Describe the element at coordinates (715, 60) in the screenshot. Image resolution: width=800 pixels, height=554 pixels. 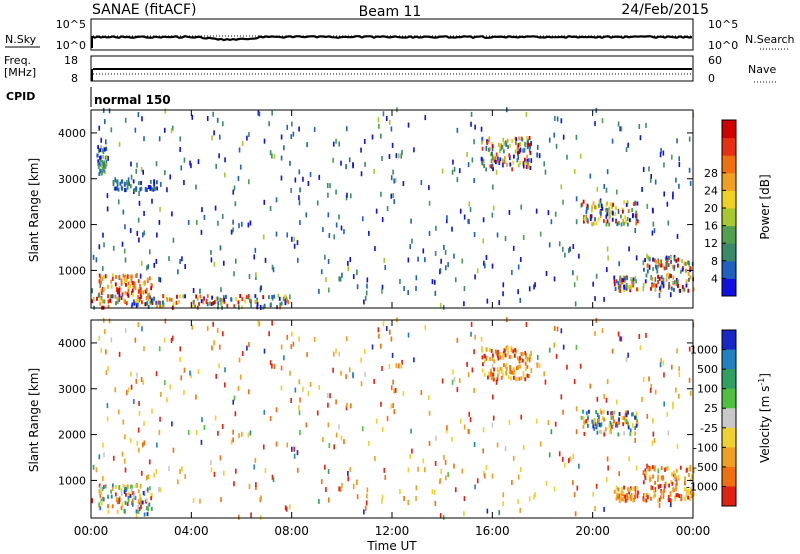
I see `freq-right-tick-top: 60` at that location.